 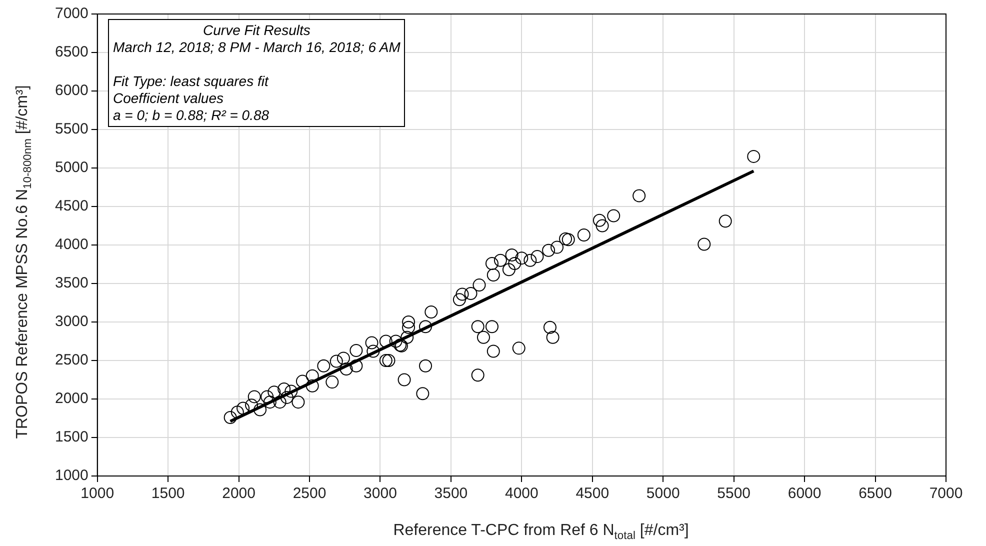 What do you see at coordinates (191, 115) in the screenshot?
I see `annotation: a = 0; b = 0.88; R² = 0.88` at bounding box center [191, 115].